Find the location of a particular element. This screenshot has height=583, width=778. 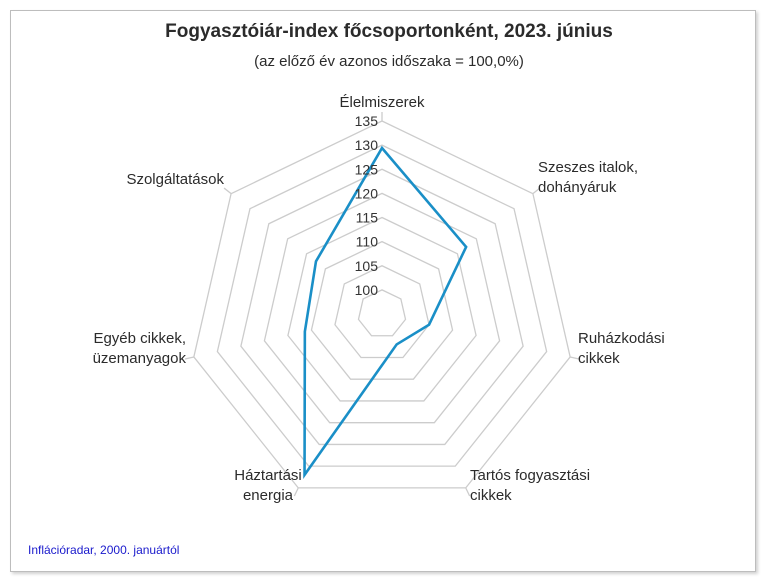

tick-label: 105 is located at coordinates (367, 266).